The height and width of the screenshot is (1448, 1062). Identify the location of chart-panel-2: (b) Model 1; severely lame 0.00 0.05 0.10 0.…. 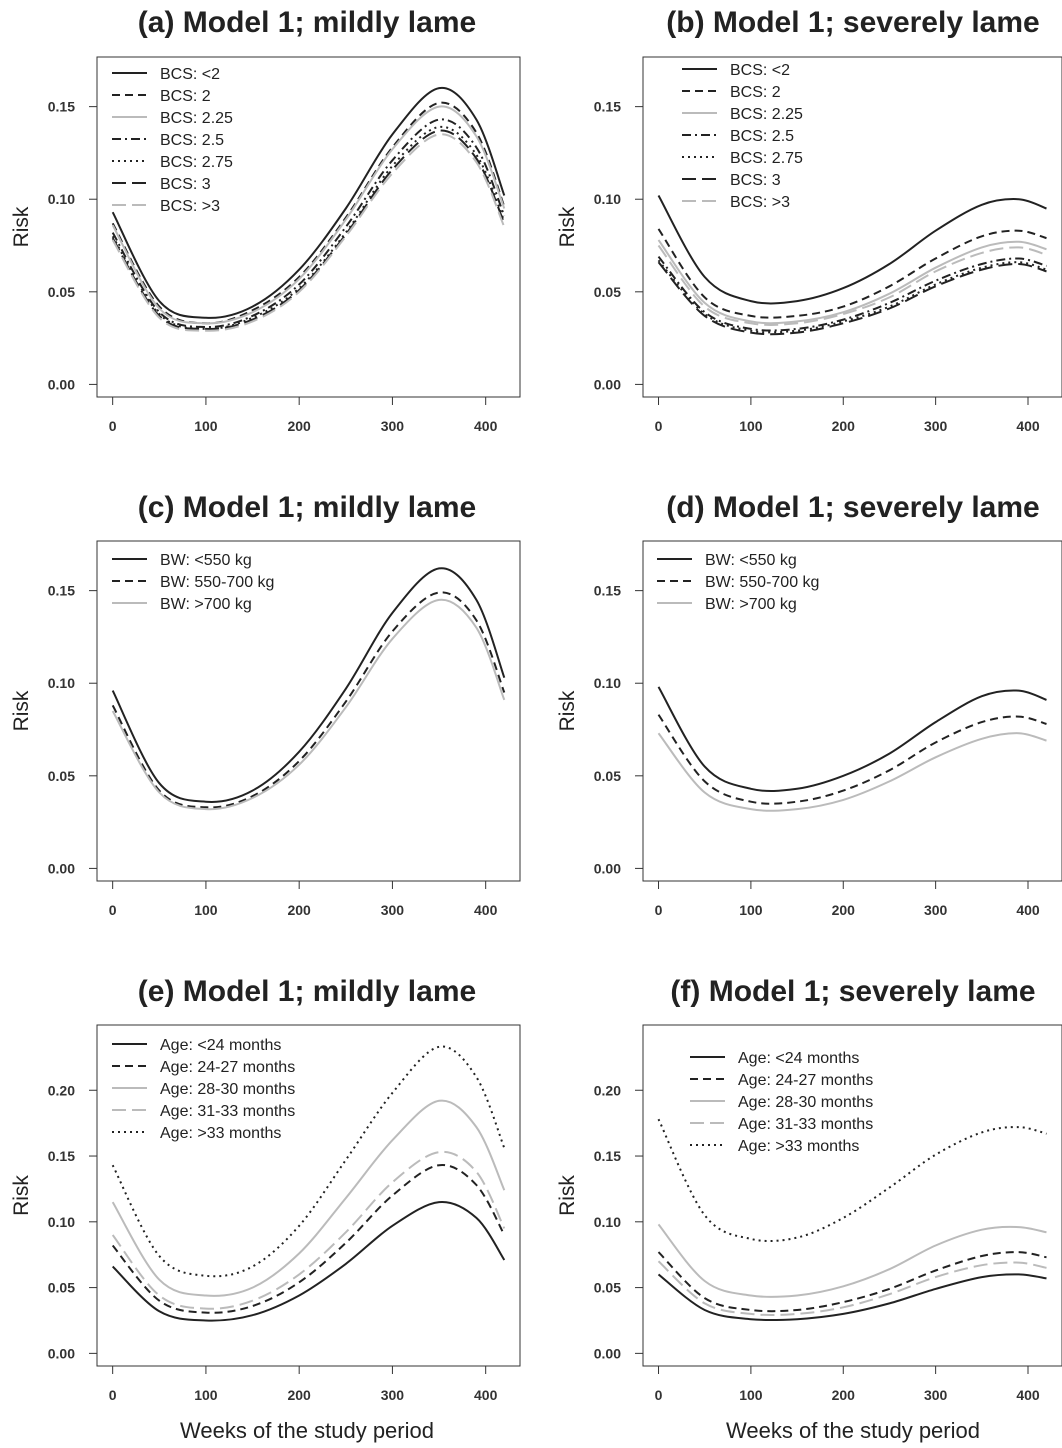
(809, 220).